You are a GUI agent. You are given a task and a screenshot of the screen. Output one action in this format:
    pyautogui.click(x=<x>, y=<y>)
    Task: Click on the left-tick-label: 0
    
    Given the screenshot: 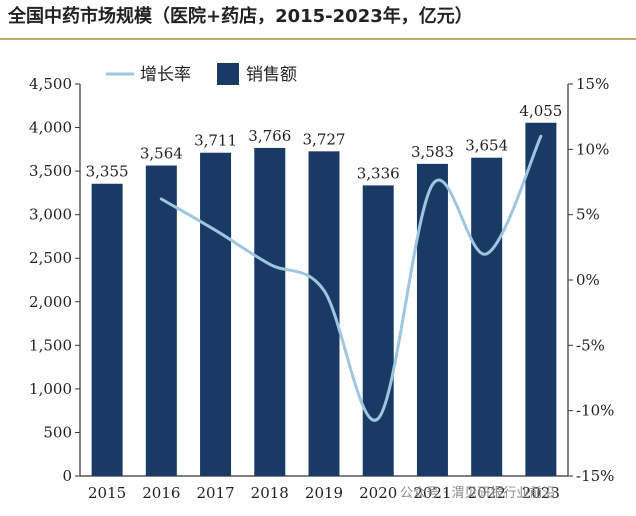 What is the action you would take?
    pyautogui.click(x=67, y=476)
    